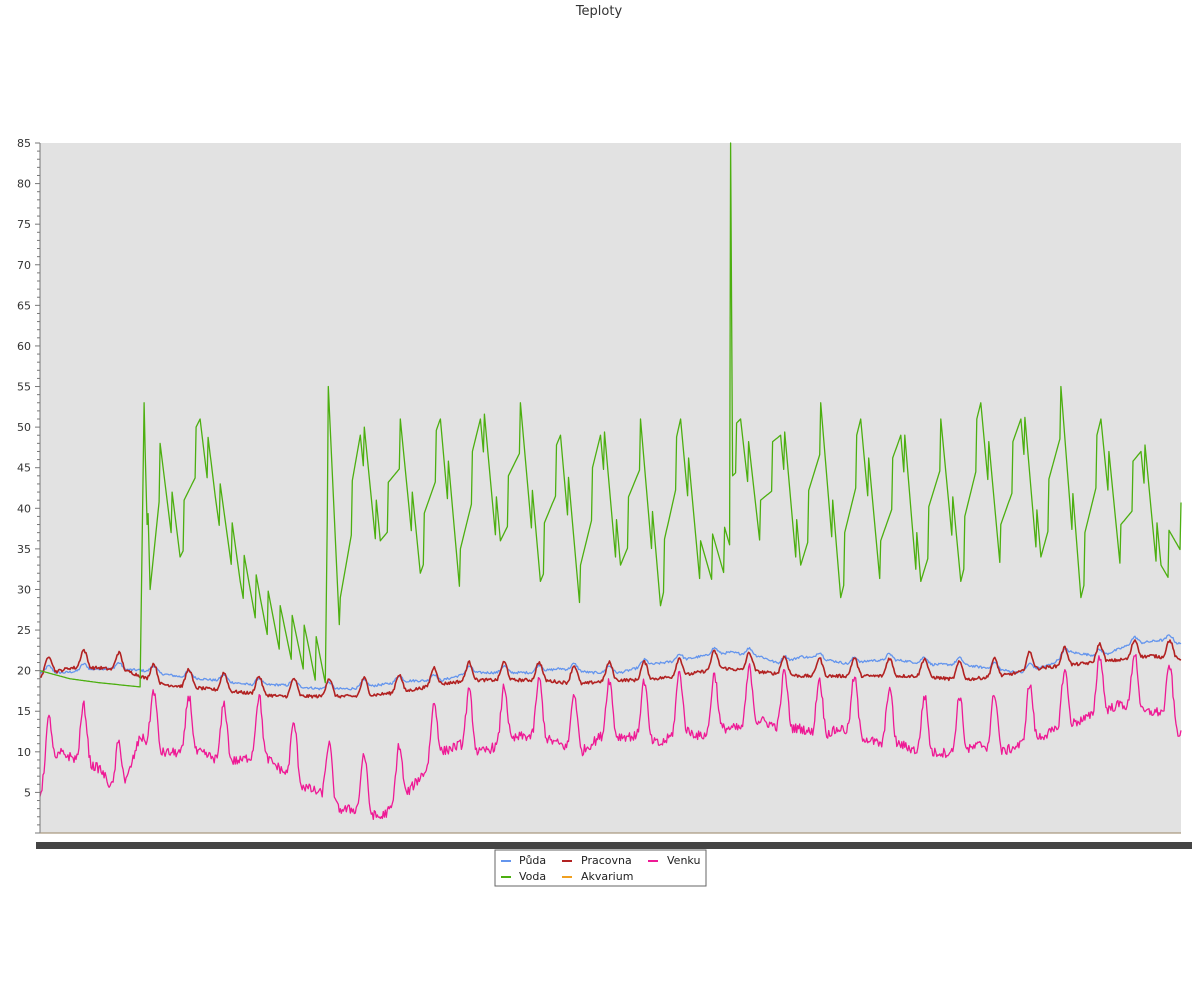 This screenshot has width=1200, height=1000. I want to click on y-tick-label: 30, so click(24, 589).